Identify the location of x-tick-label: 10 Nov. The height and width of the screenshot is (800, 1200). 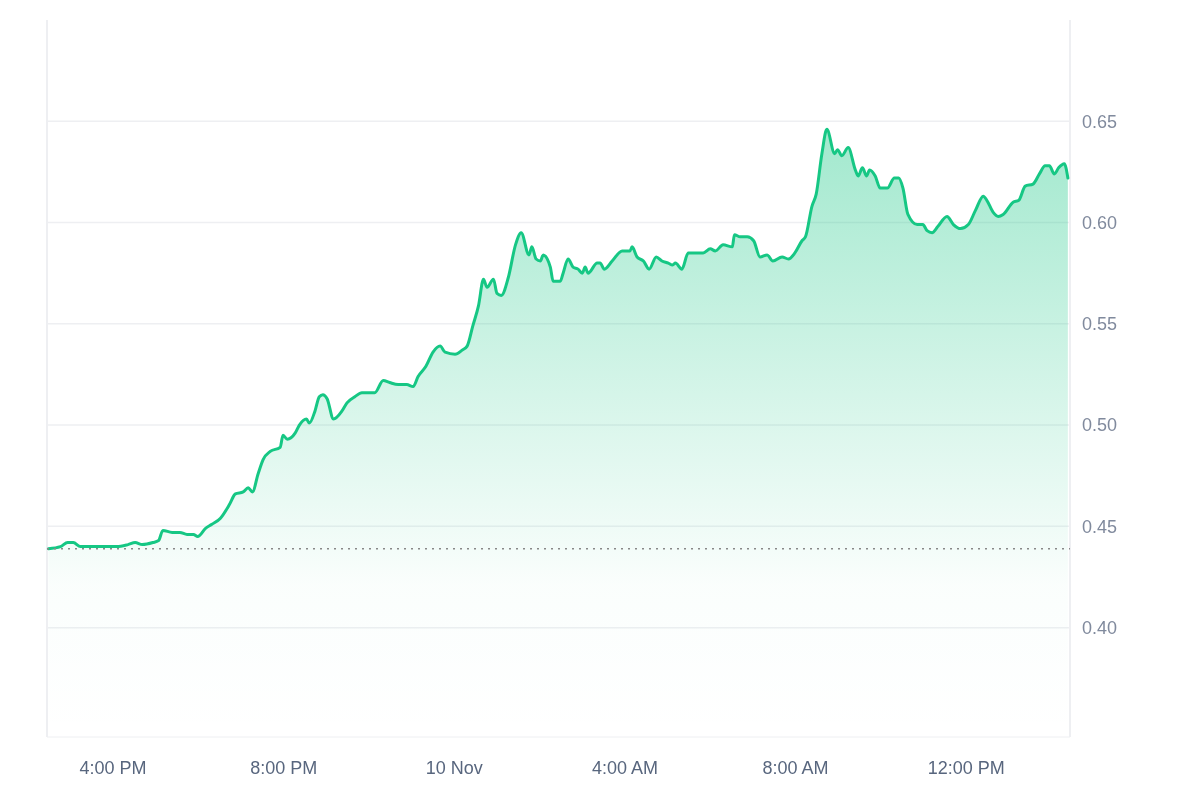
(454, 768).